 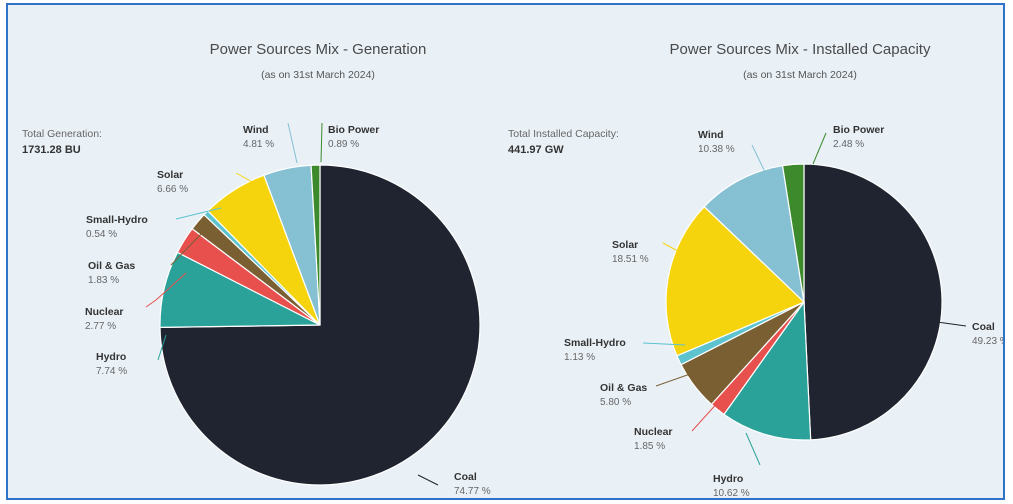 I want to click on slice-value-wind: 10.38 %, so click(x=716, y=149).